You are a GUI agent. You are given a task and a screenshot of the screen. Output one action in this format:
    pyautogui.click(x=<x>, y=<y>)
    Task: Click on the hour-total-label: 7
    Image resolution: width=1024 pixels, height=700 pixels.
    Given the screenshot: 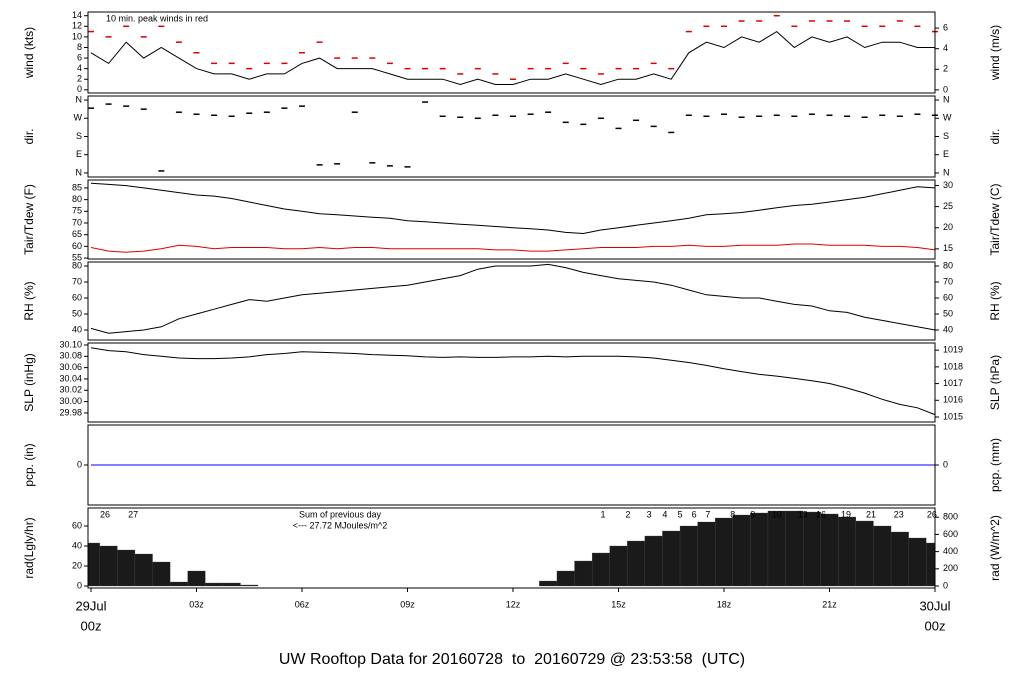 What is the action you would take?
    pyautogui.click(x=707, y=514)
    